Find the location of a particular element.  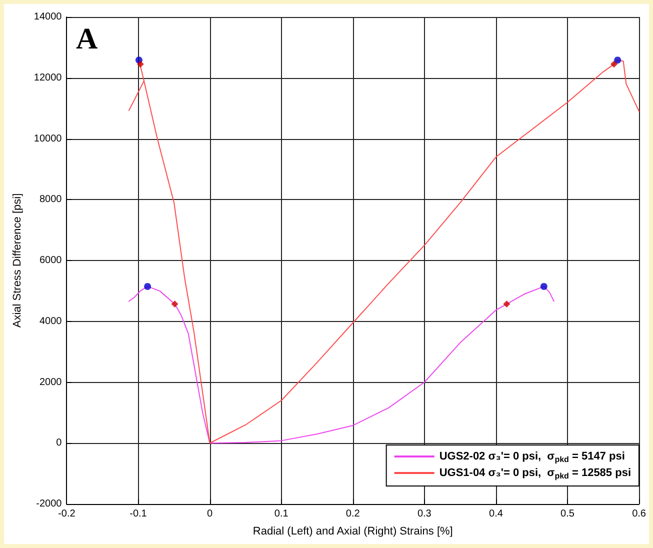

x-tick-label: 0.4 is located at coordinates (496, 514).